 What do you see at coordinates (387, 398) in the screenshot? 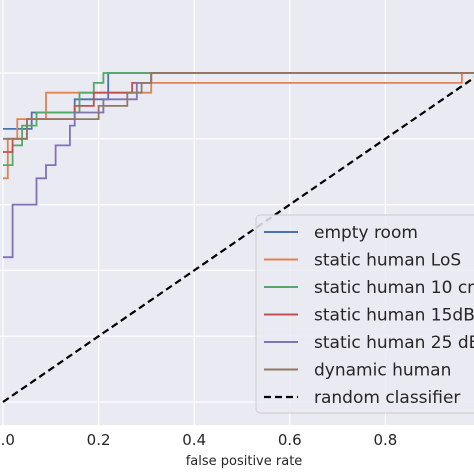
I see `legend-label: random classifier` at bounding box center [387, 398].